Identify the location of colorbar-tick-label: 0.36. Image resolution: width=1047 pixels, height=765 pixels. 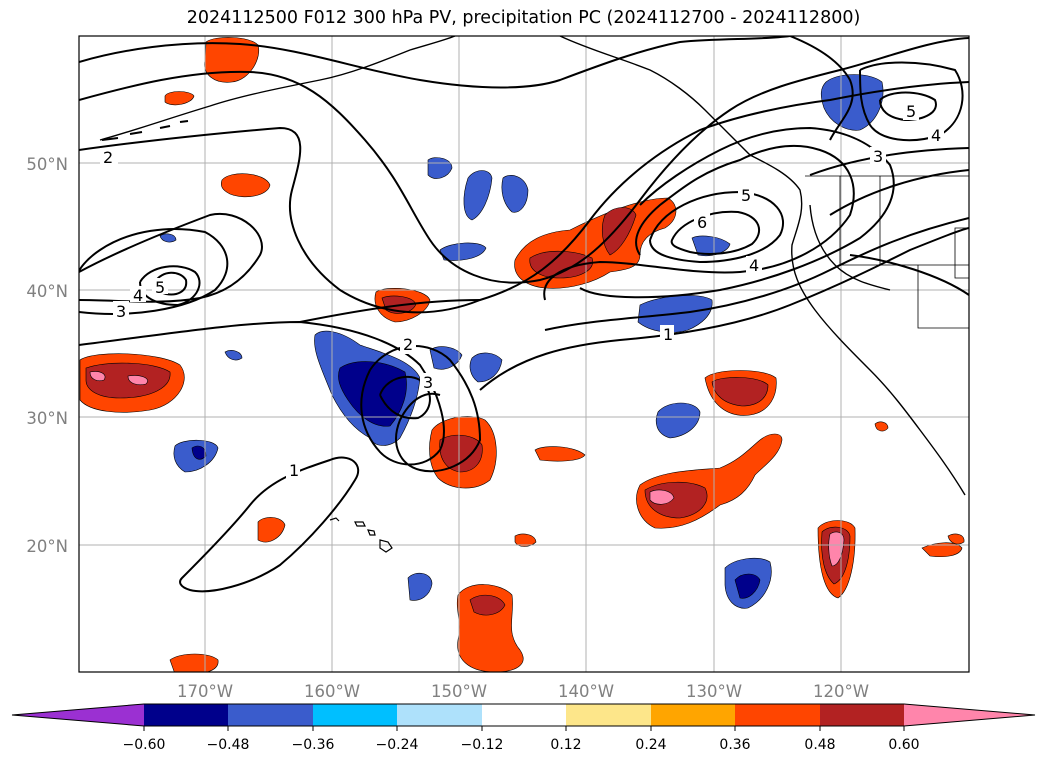
(734, 745).